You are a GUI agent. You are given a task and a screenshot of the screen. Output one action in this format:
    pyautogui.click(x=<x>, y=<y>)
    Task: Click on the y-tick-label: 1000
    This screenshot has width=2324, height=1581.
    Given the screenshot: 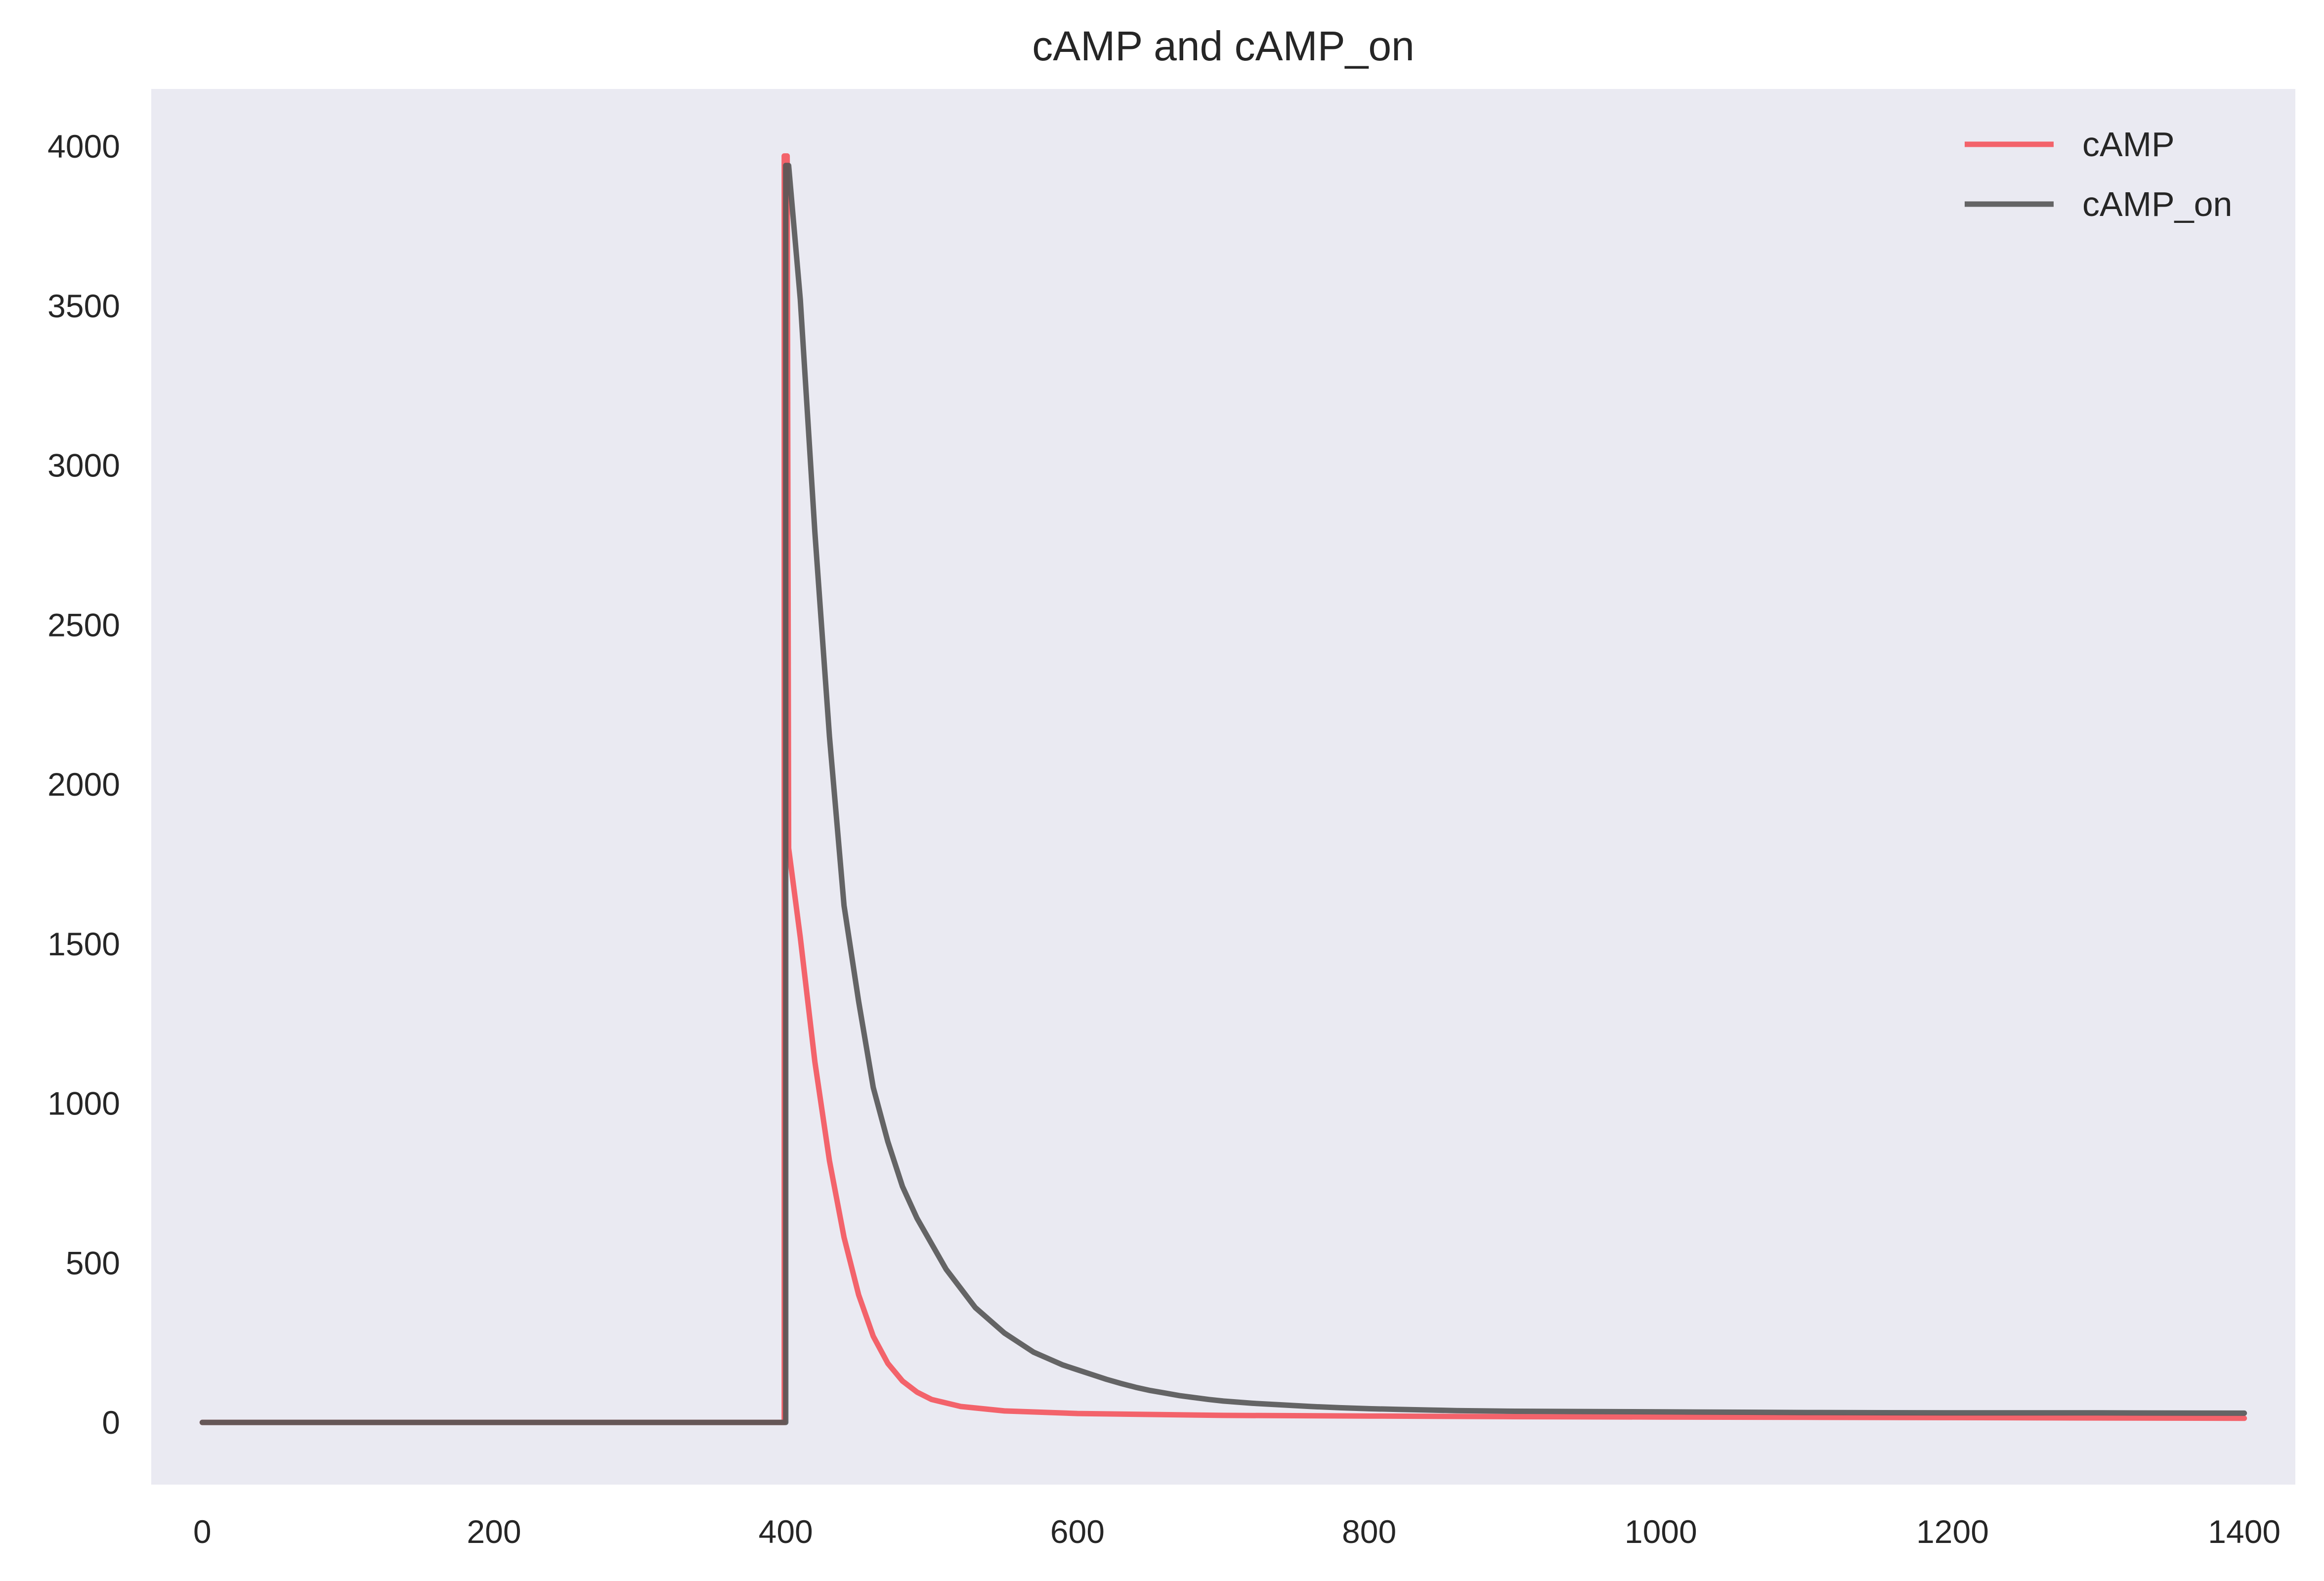 What is the action you would take?
    pyautogui.click(x=83, y=1103)
    